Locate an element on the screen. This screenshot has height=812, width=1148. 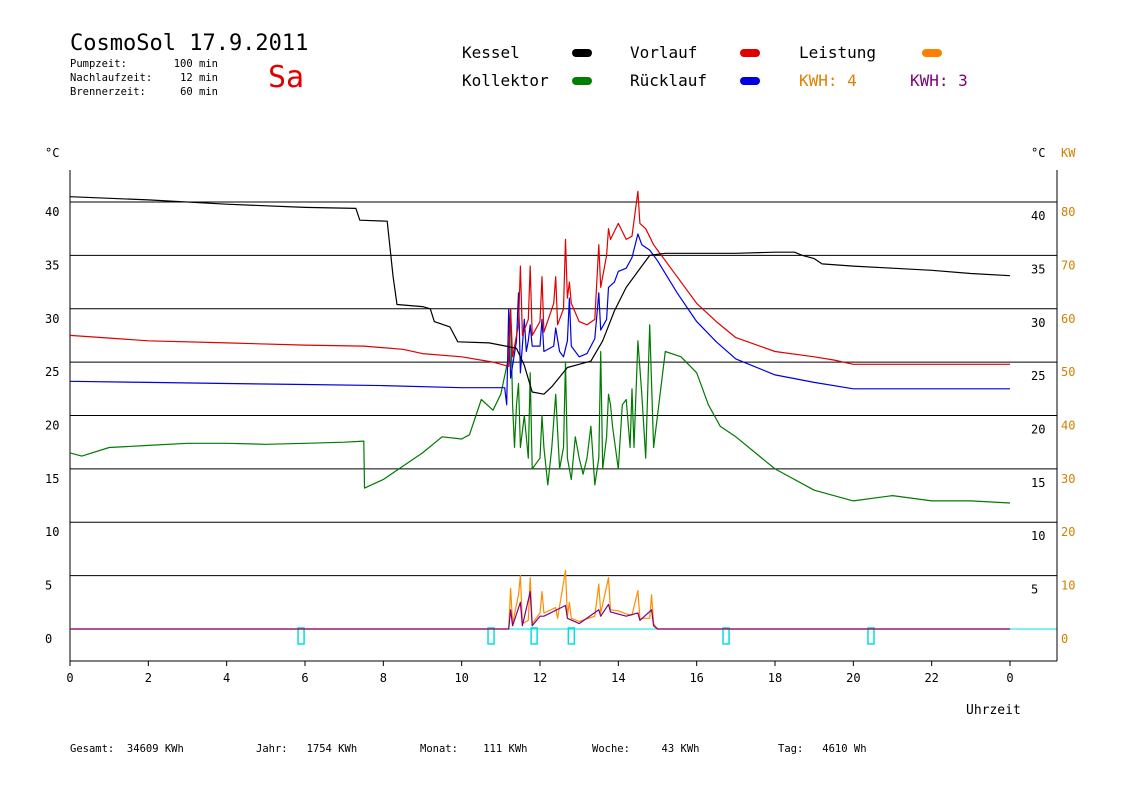
kw-tick-label: 30 is located at coordinates (1068, 479).